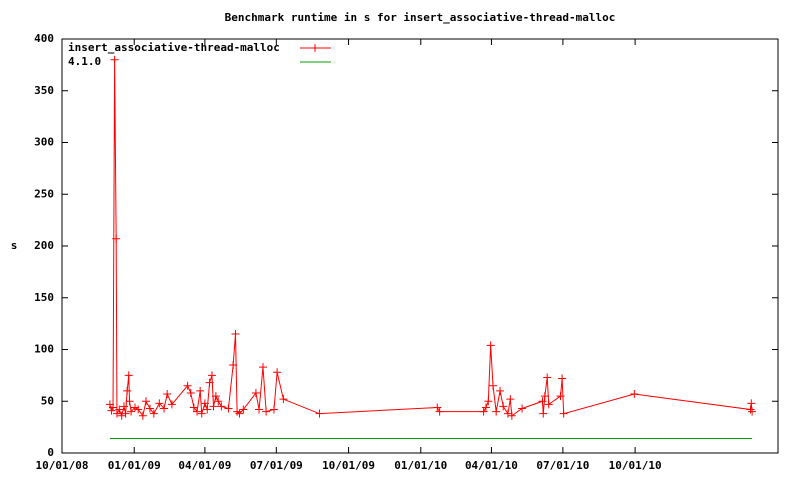  Describe the element at coordinates (562, 465) in the screenshot. I see `x-tick-label: 07/01/10` at that location.